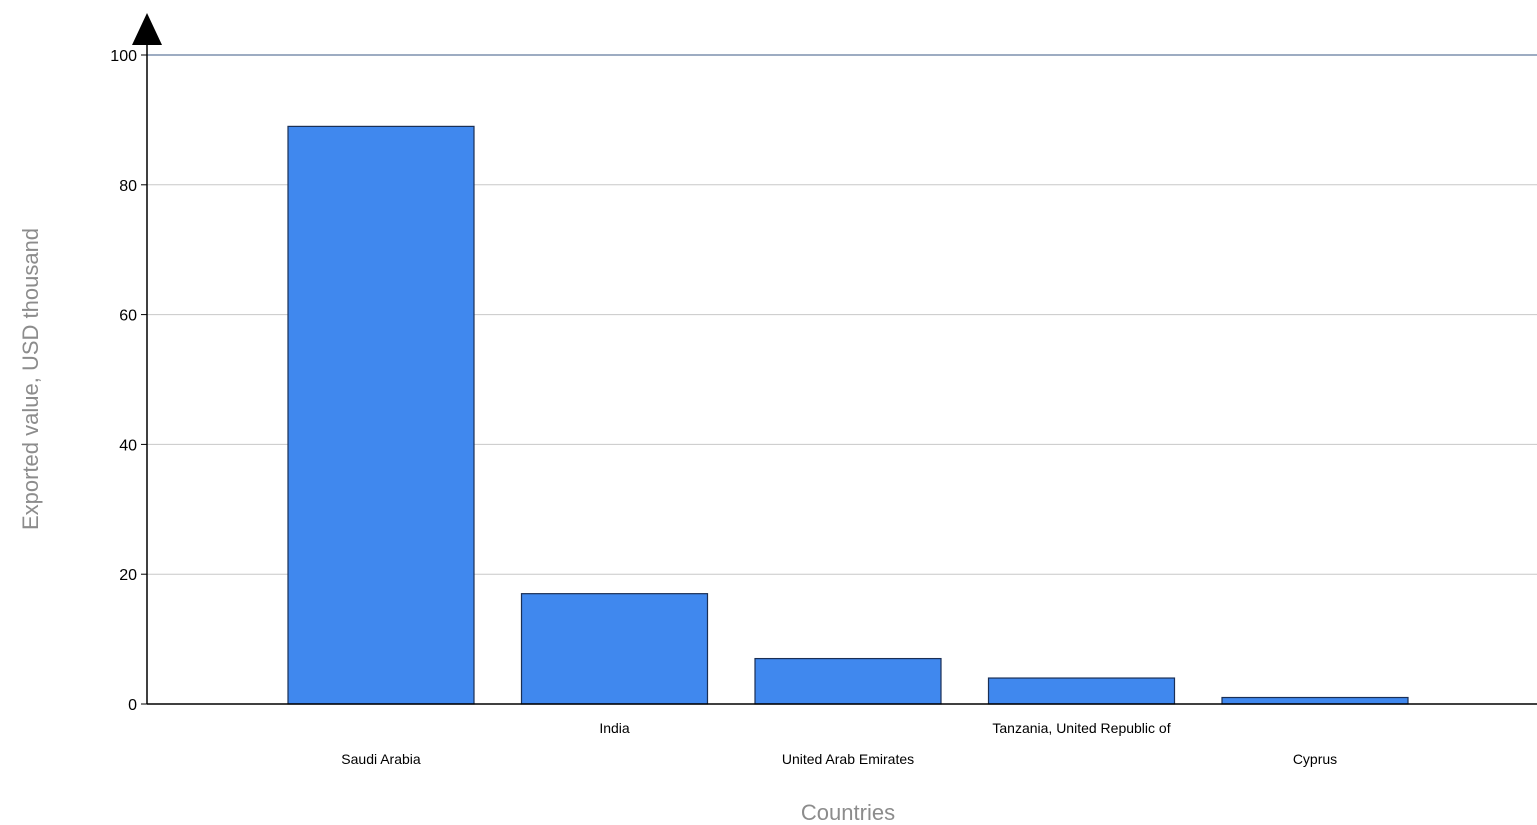  What do you see at coordinates (848, 812) in the screenshot?
I see `x-axis-title: Countries` at bounding box center [848, 812].